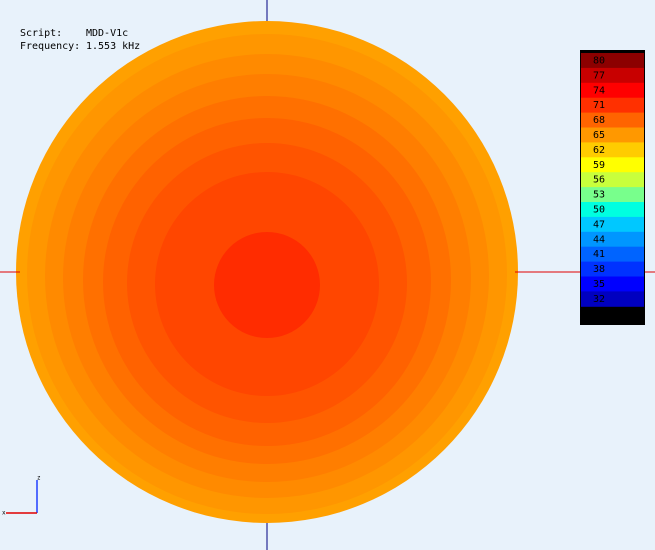 The height and width of the screenshot is (550, 655). Describe the element at coordinates (599, 269) in the screenshot. I see `legend-label: 38` at that location.